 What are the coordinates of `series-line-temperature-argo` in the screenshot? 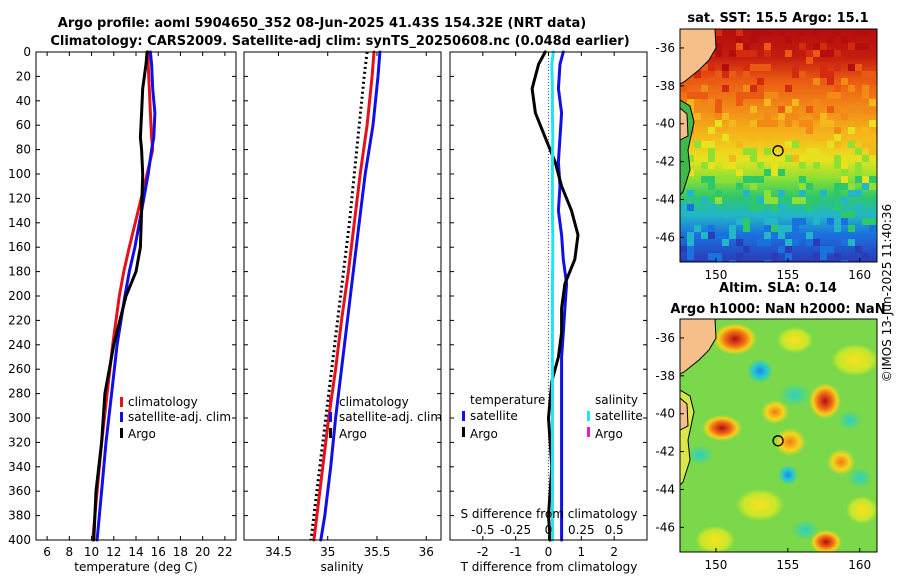 It's located at (555, 296).